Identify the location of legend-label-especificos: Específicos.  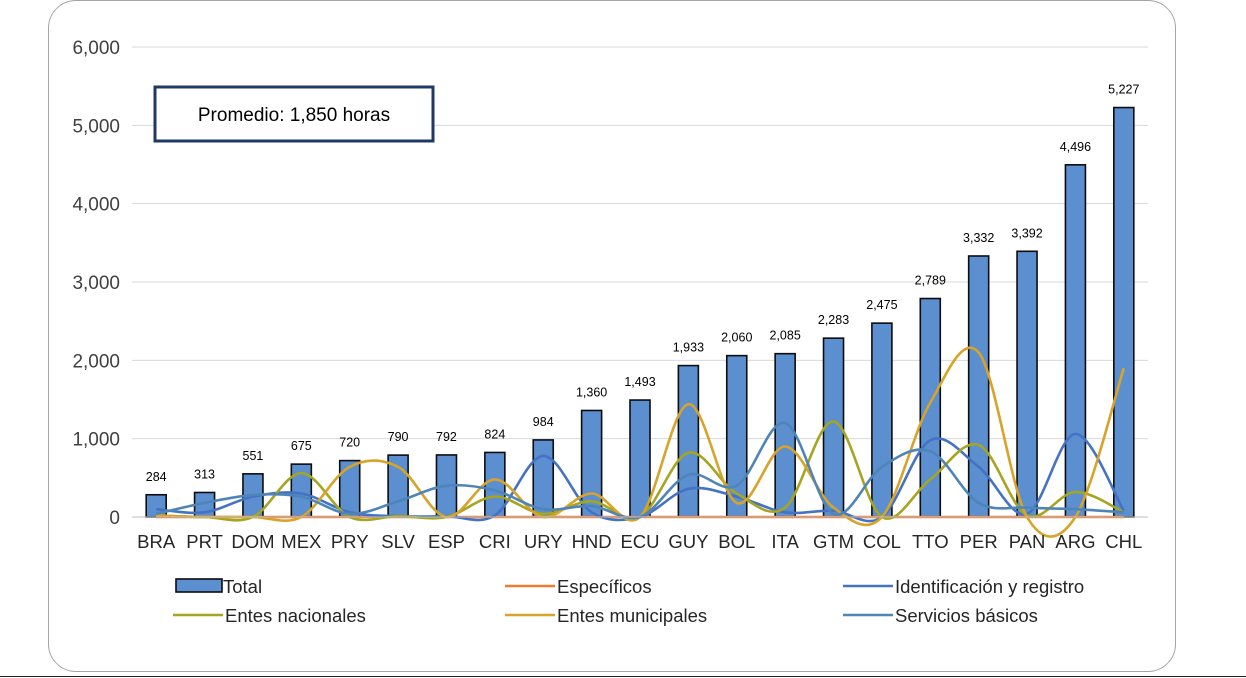
(604, 586).